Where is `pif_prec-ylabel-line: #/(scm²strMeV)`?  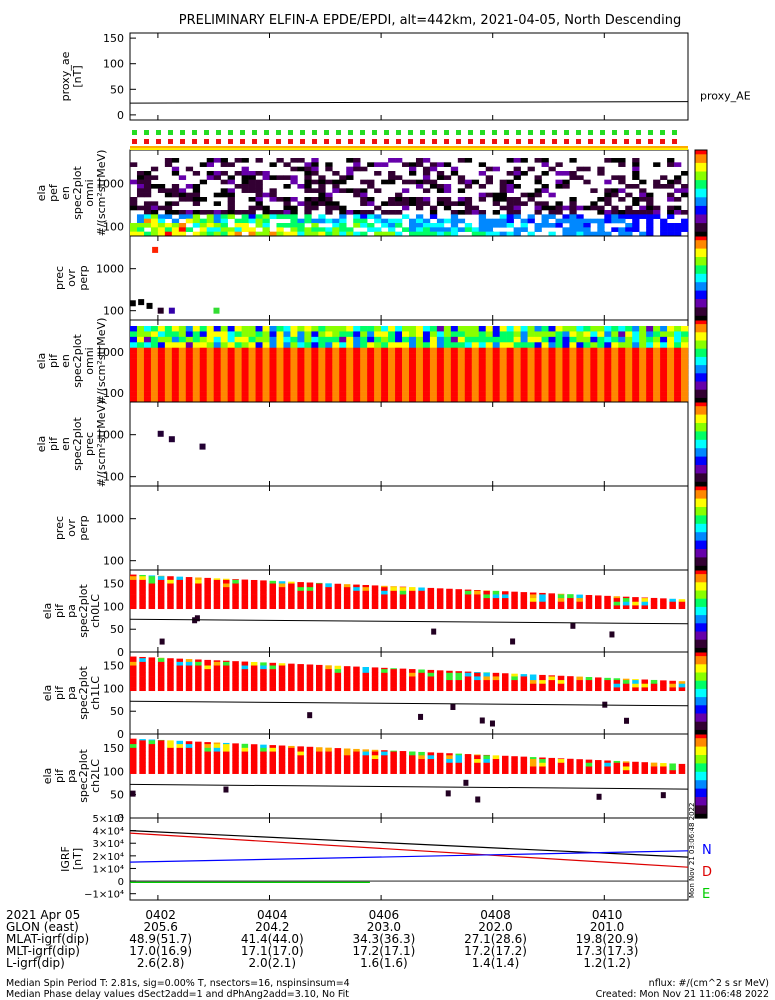
pif_prec-ylabel-line: #/(scm²strMeV) is located at coordinates (101, 444).